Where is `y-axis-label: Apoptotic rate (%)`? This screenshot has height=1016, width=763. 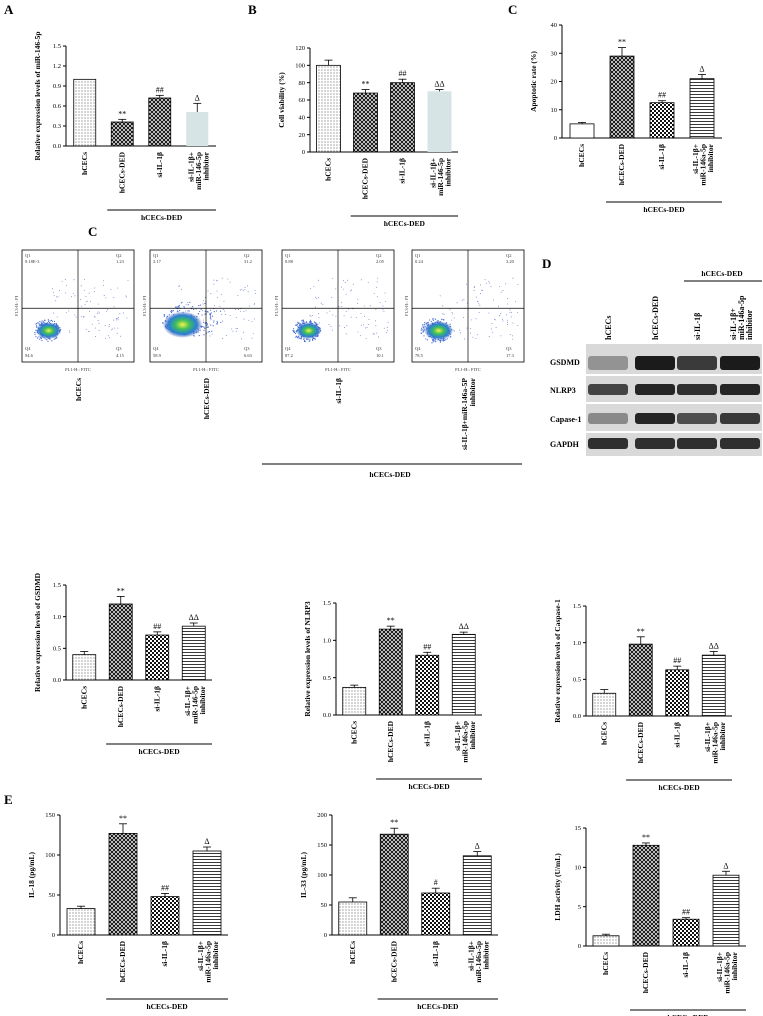
y-axis-label: Apoptotic rate (%) is located at coordinates (533, 81).